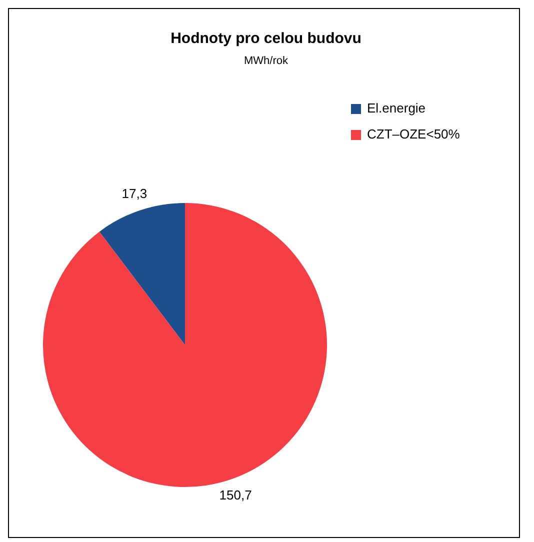 This screenshot has height=542, width=534. Describe the element at coordinates (135, 193) in the screenshot. I see `data-label: 17,3` at that location.